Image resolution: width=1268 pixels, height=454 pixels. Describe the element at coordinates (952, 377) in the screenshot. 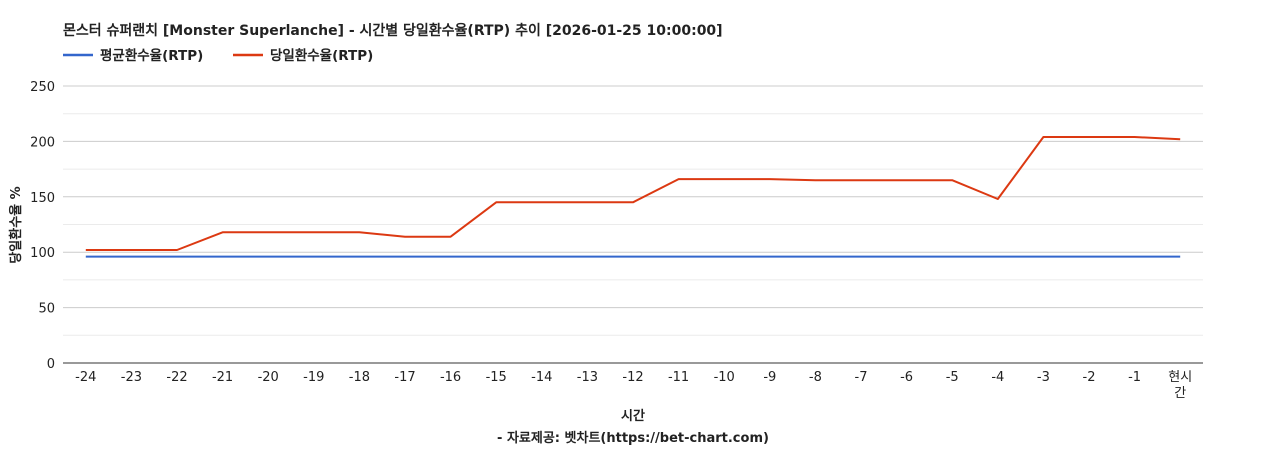

I see `x-tick-label: -5` at that location.